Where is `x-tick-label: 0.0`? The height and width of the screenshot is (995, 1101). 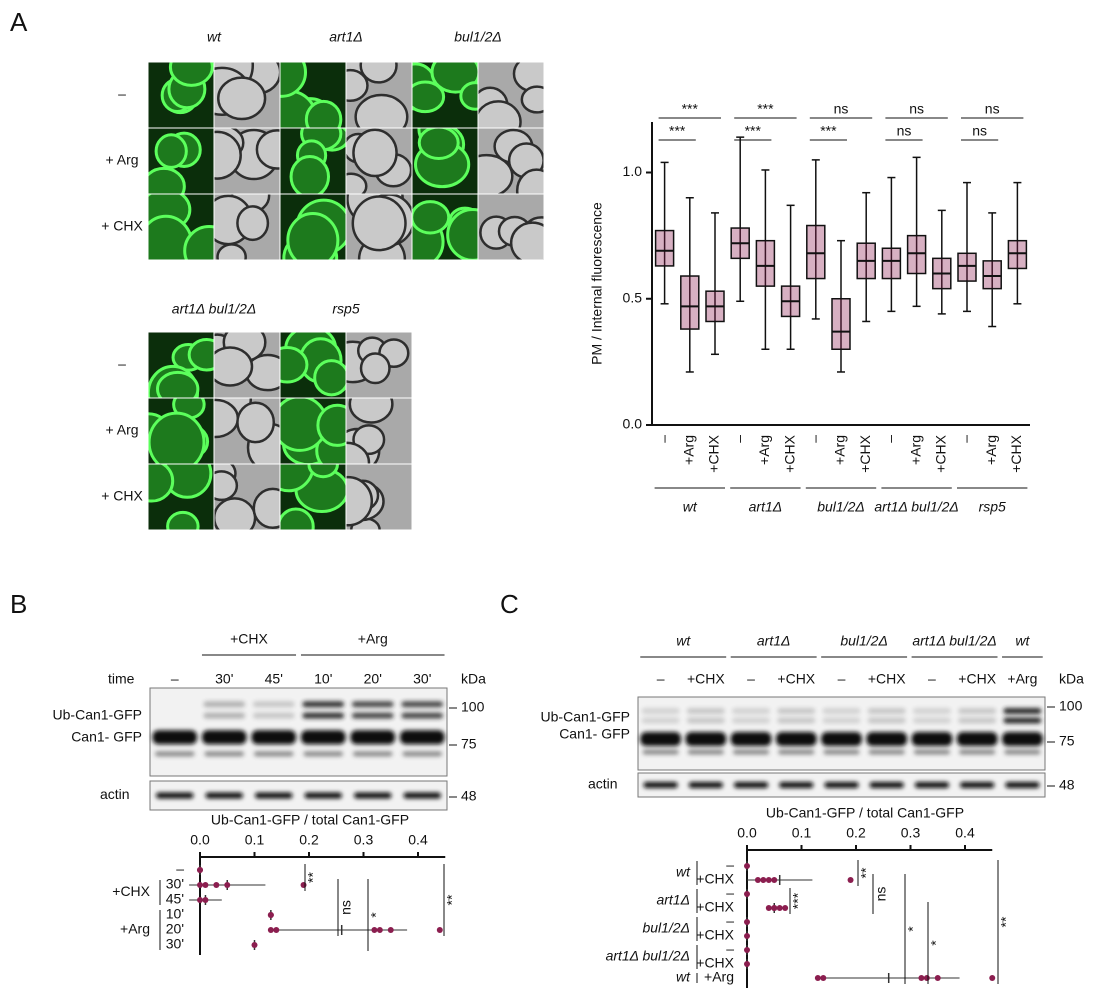
x-tick-label: 0.0 is located at coordinates (200, 840).